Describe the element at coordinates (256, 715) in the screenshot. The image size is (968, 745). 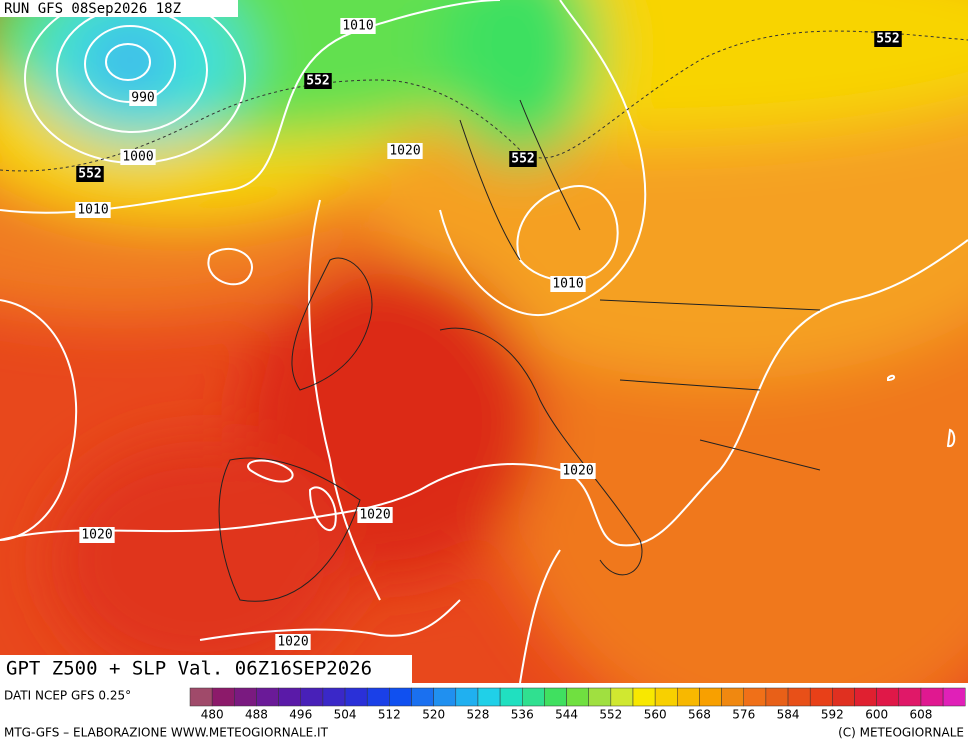
I see `legend-tick-label: 488` at that location.